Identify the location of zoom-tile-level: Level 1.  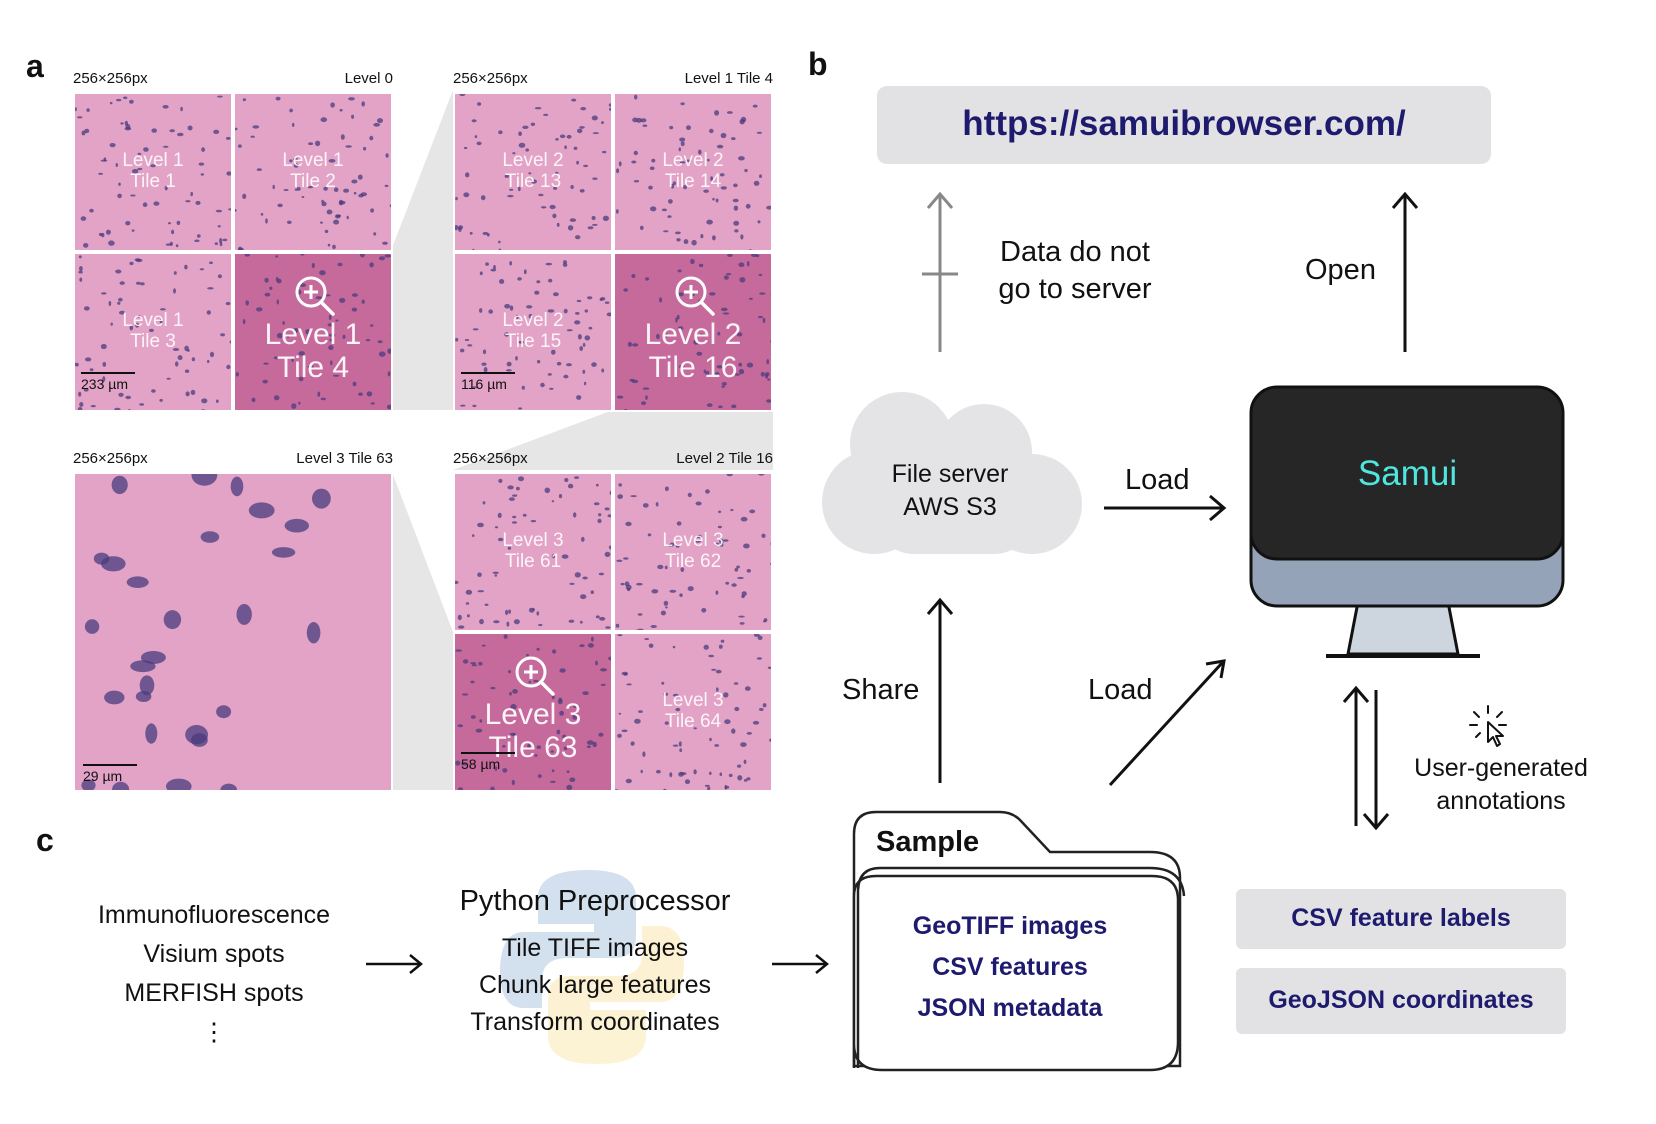
(313, 334).